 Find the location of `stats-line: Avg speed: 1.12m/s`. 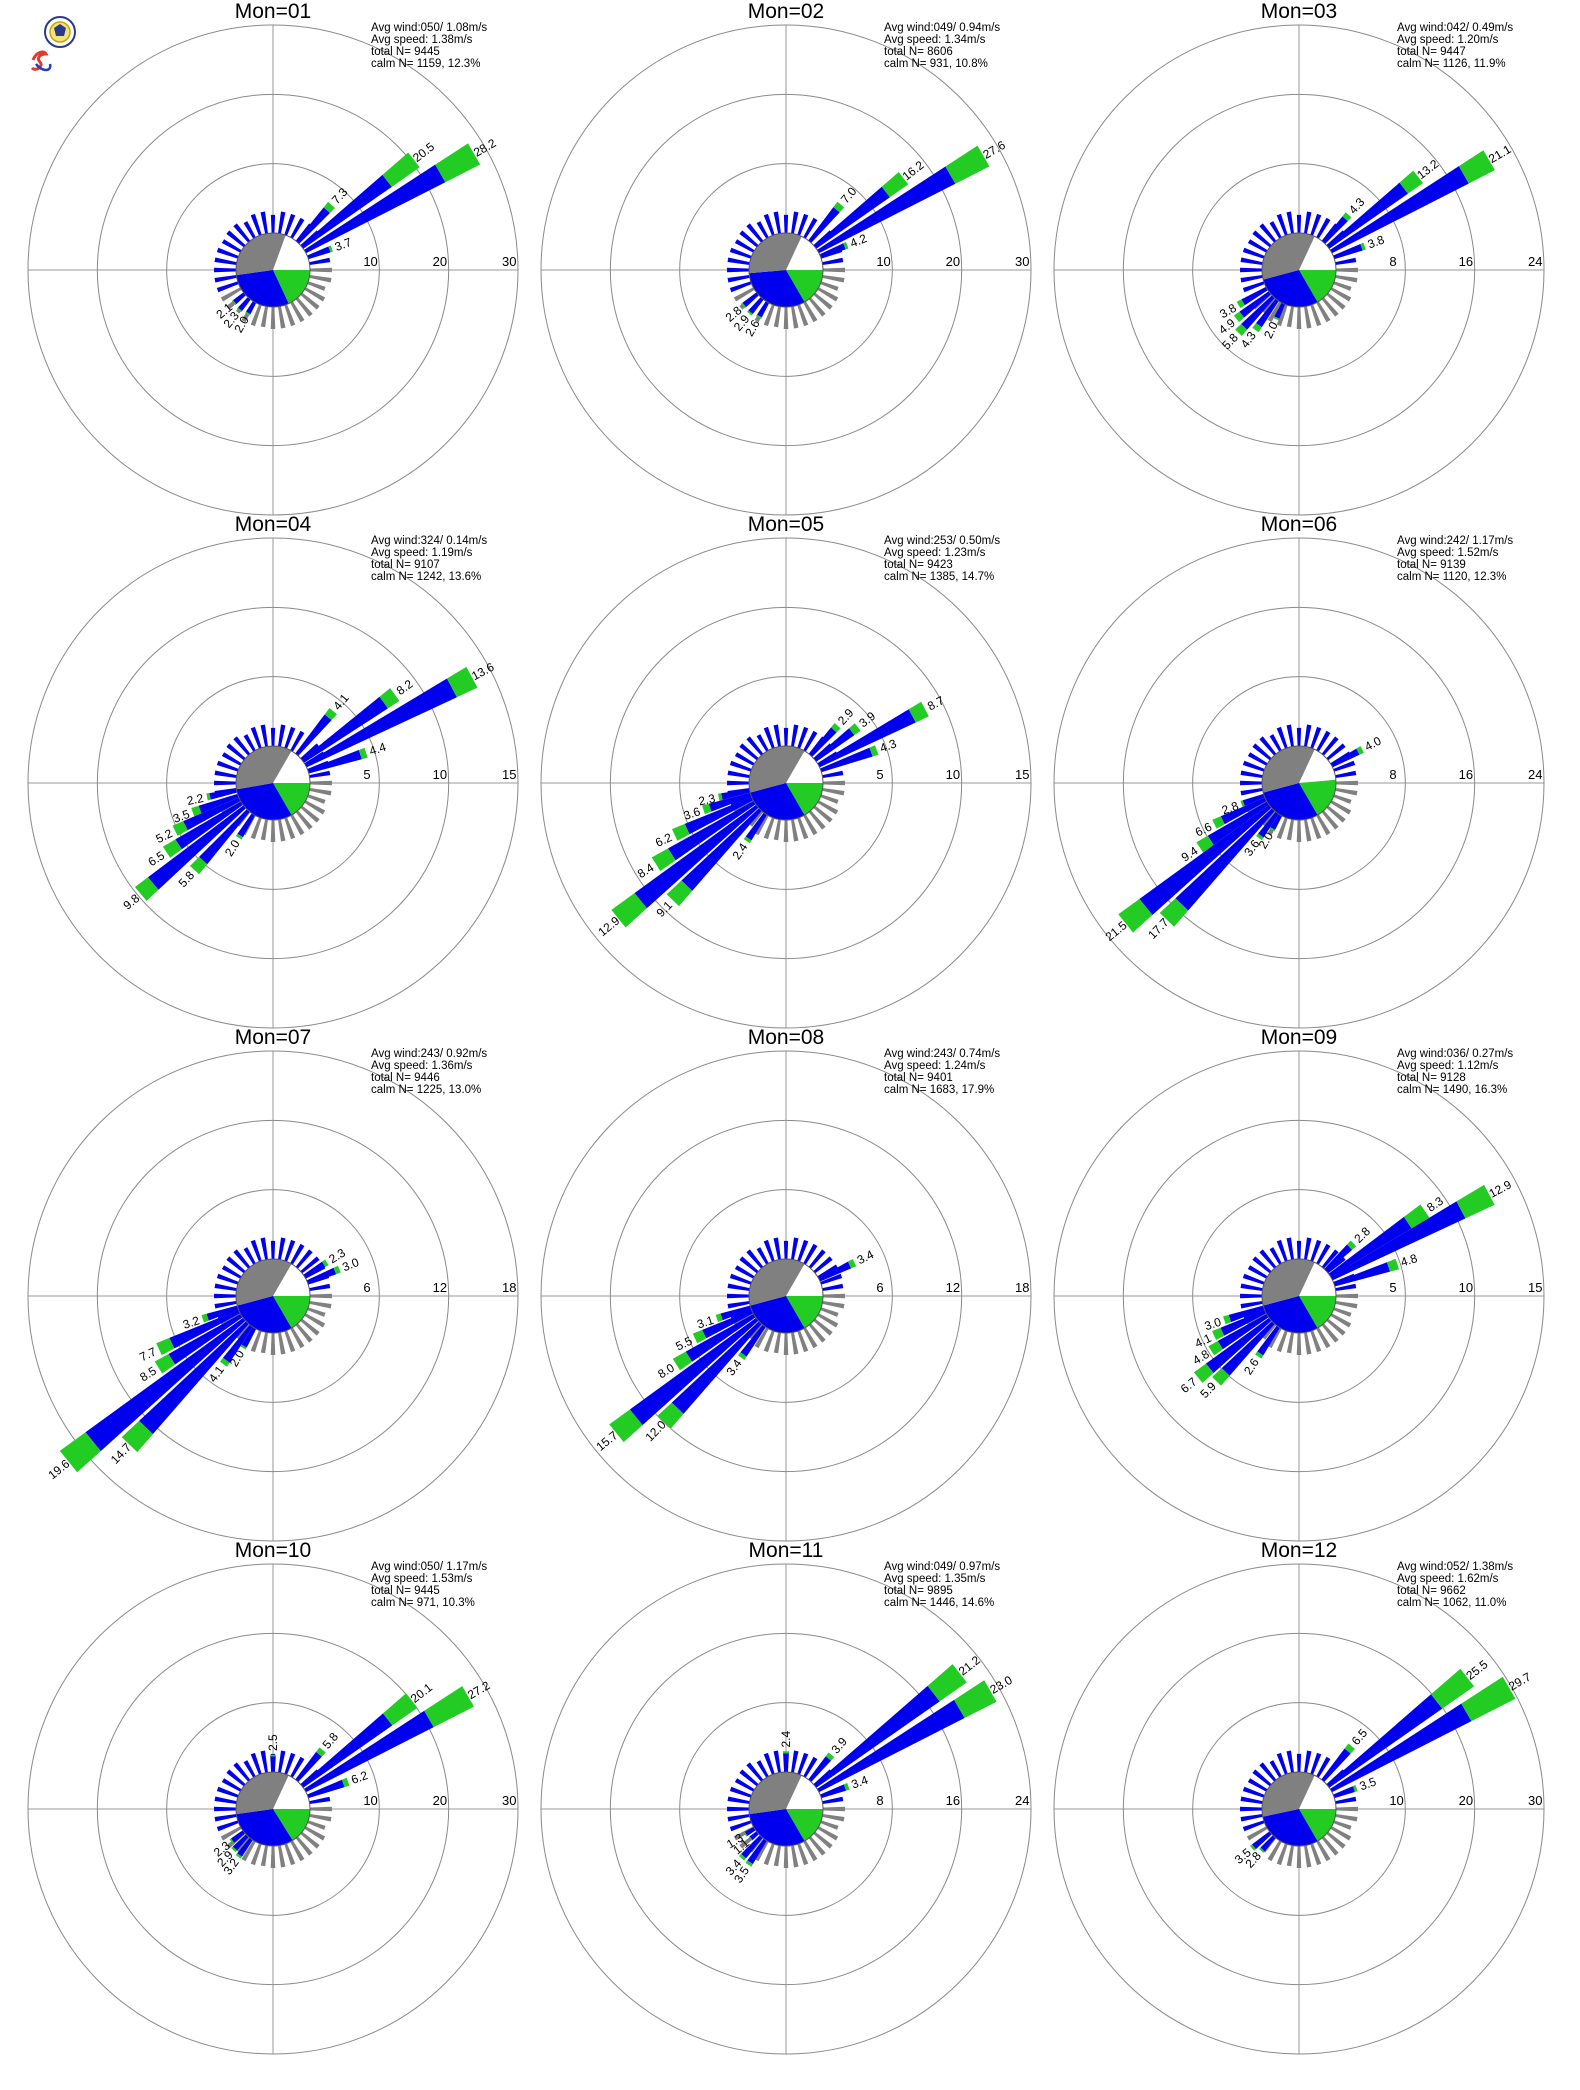

stats-line: Avg speed: 1.12m/s is located at coordinates (1448, 1066).